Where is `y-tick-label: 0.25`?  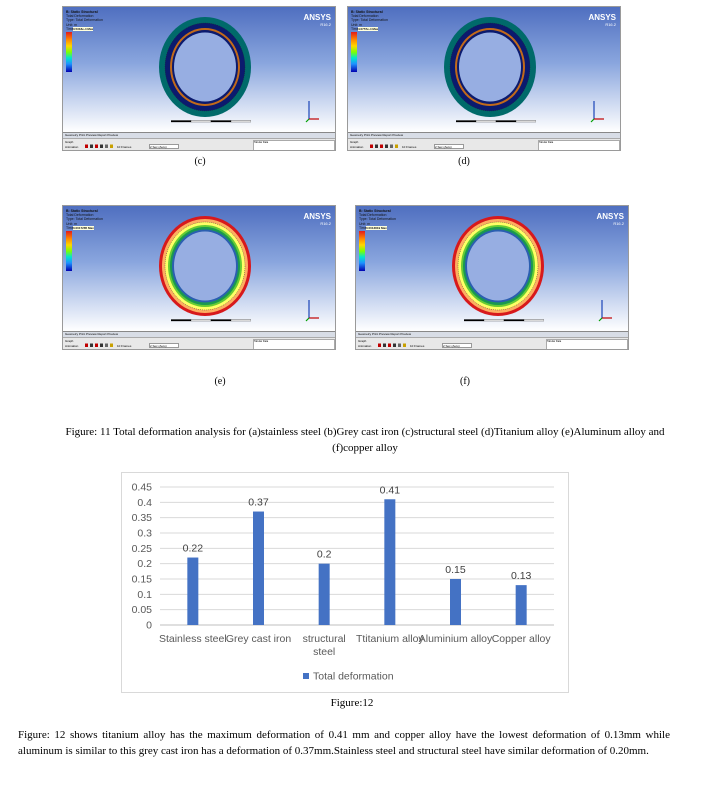 y-tick-label: 0.25 is located at coordinates (142, 549).